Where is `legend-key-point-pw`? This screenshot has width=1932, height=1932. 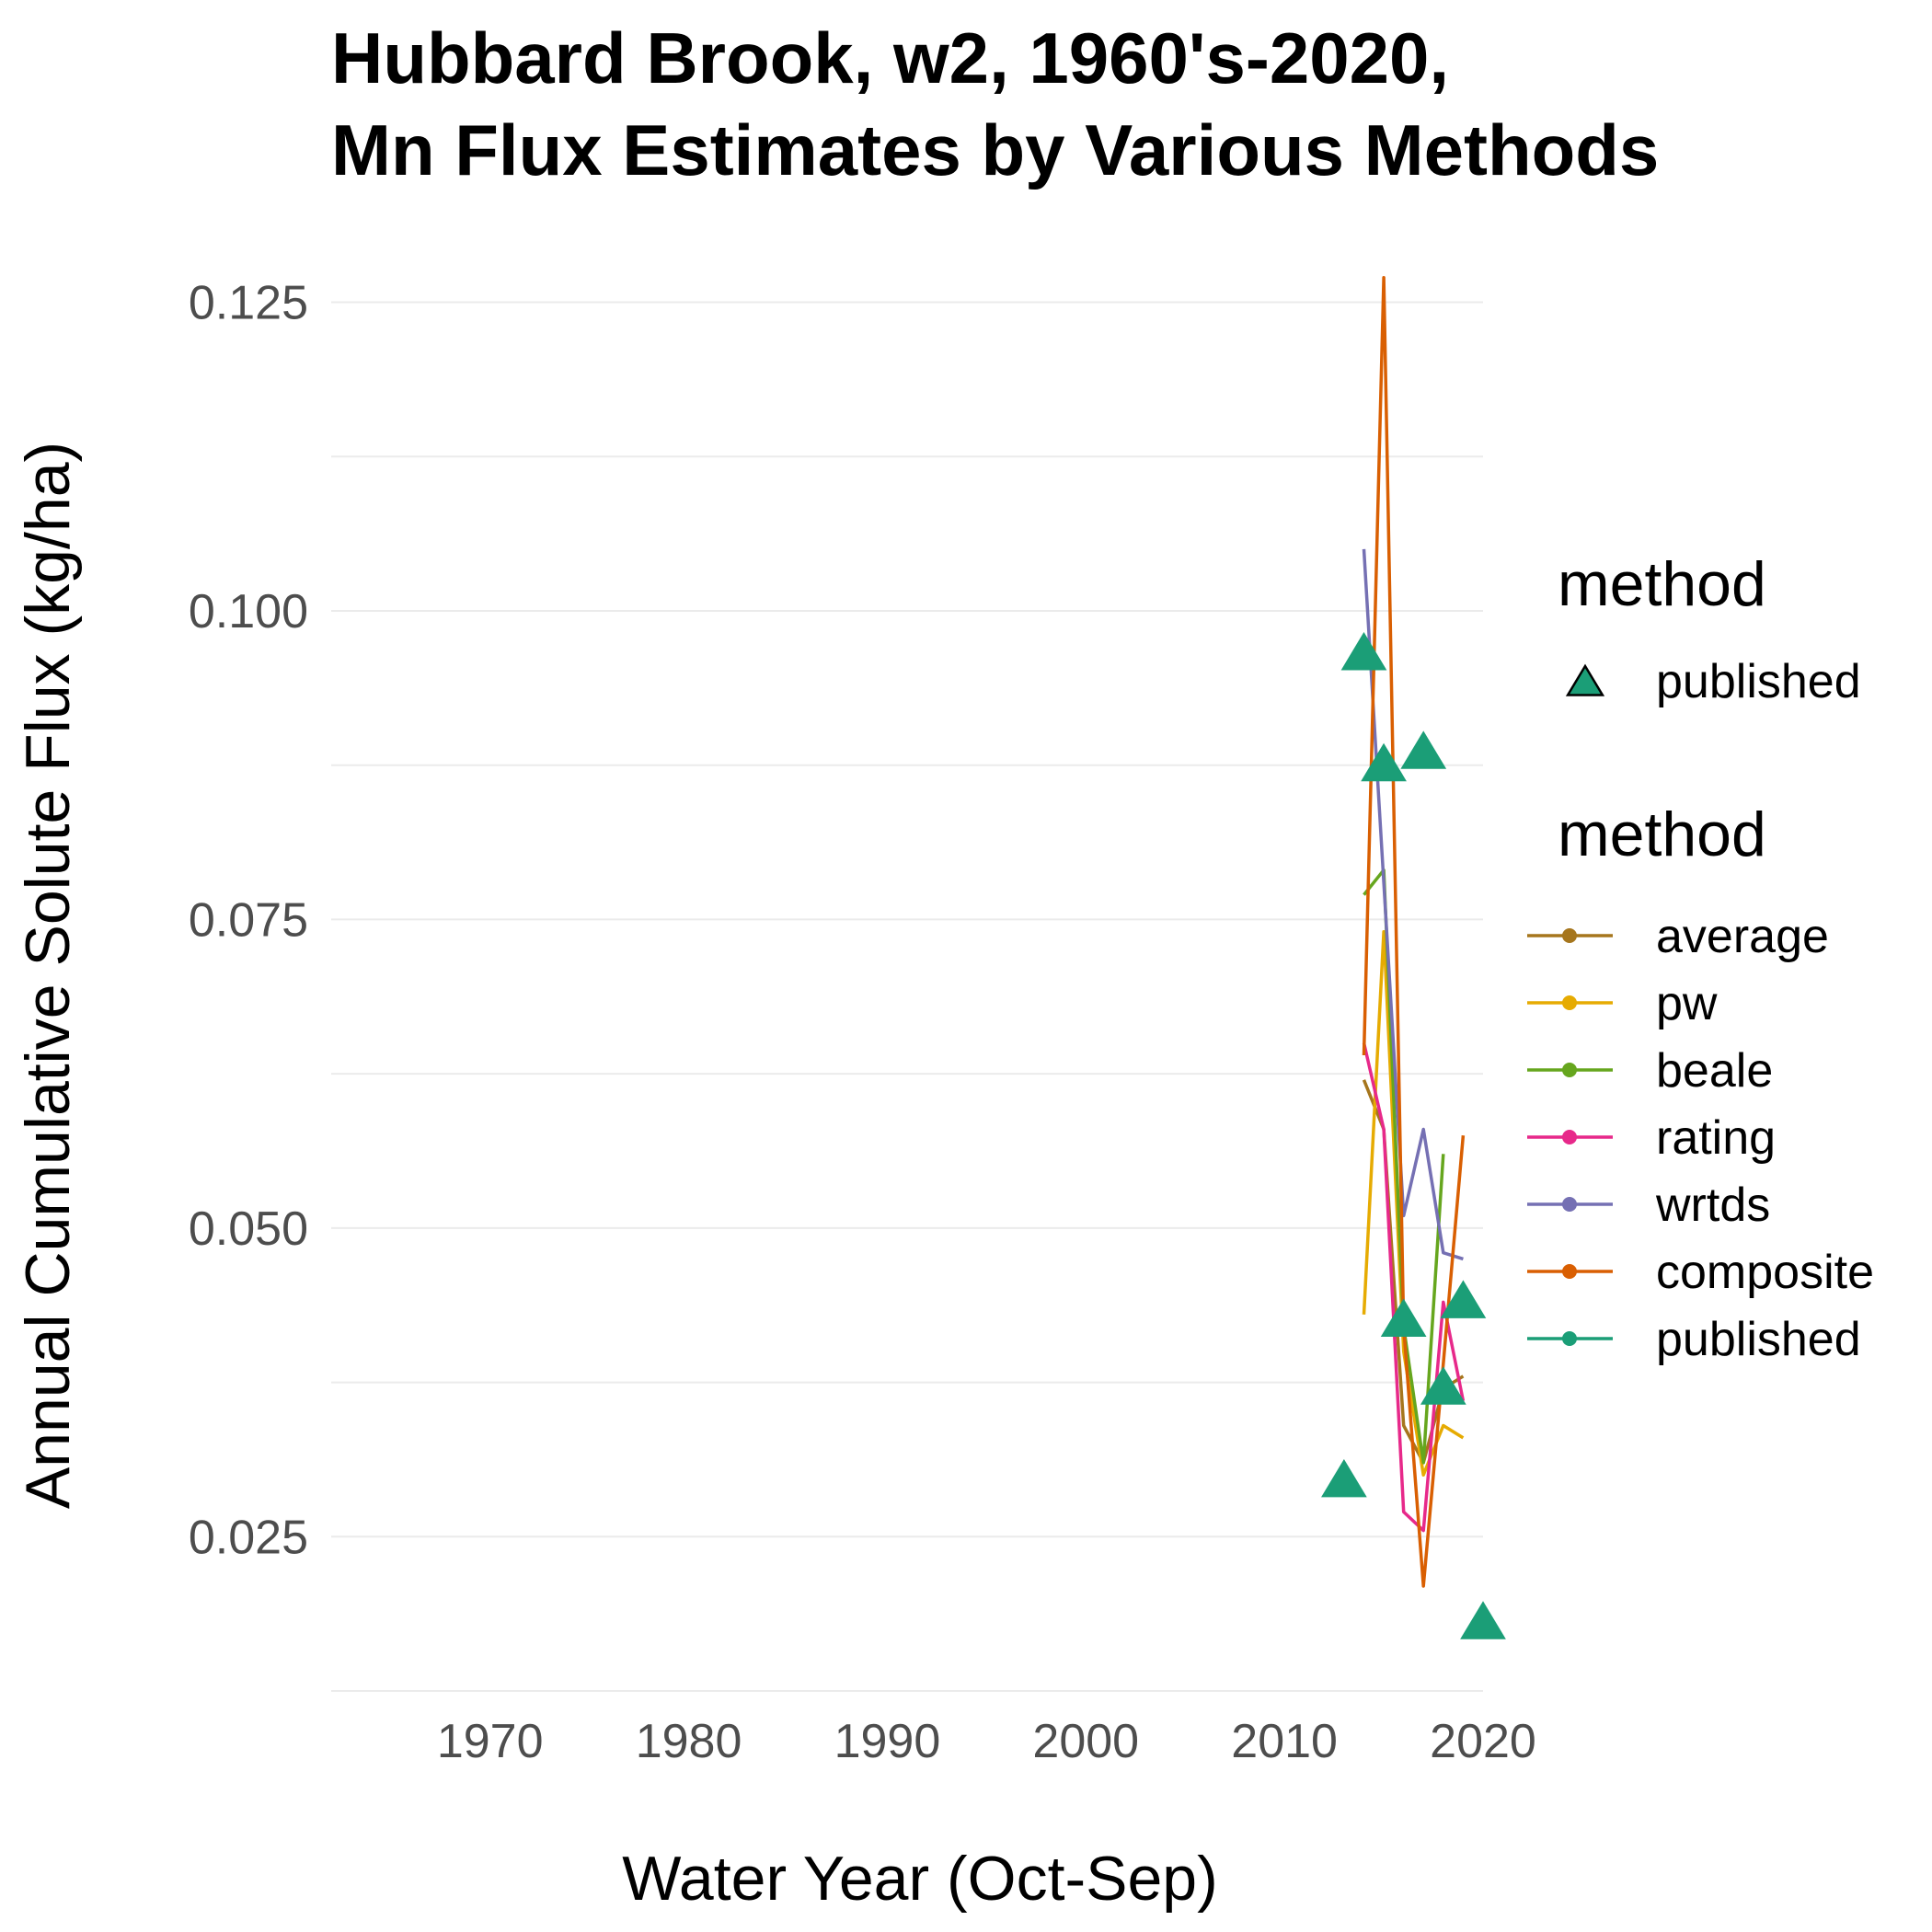
legend-key-point-pw is located at coordinates (1569, 1002).